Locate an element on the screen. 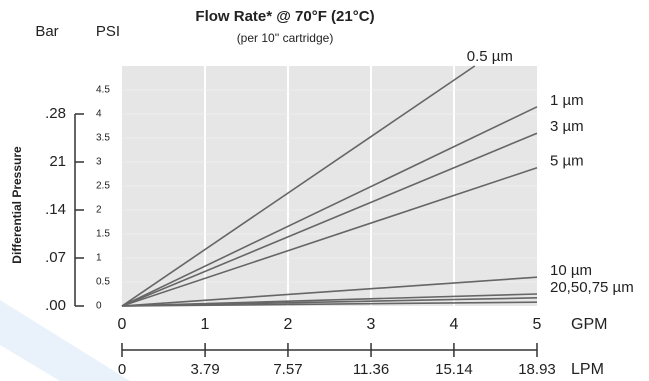 This screenshot has height=381, width=649. x-tick-label: 4 is located at coordinates (454, 324).